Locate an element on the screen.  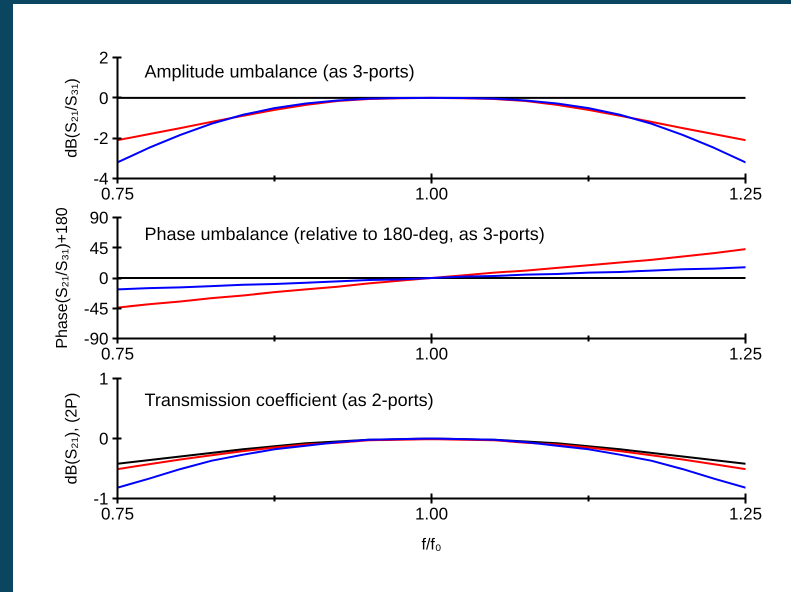
y-tick-label: 2 is located at coordinates (104, 58).